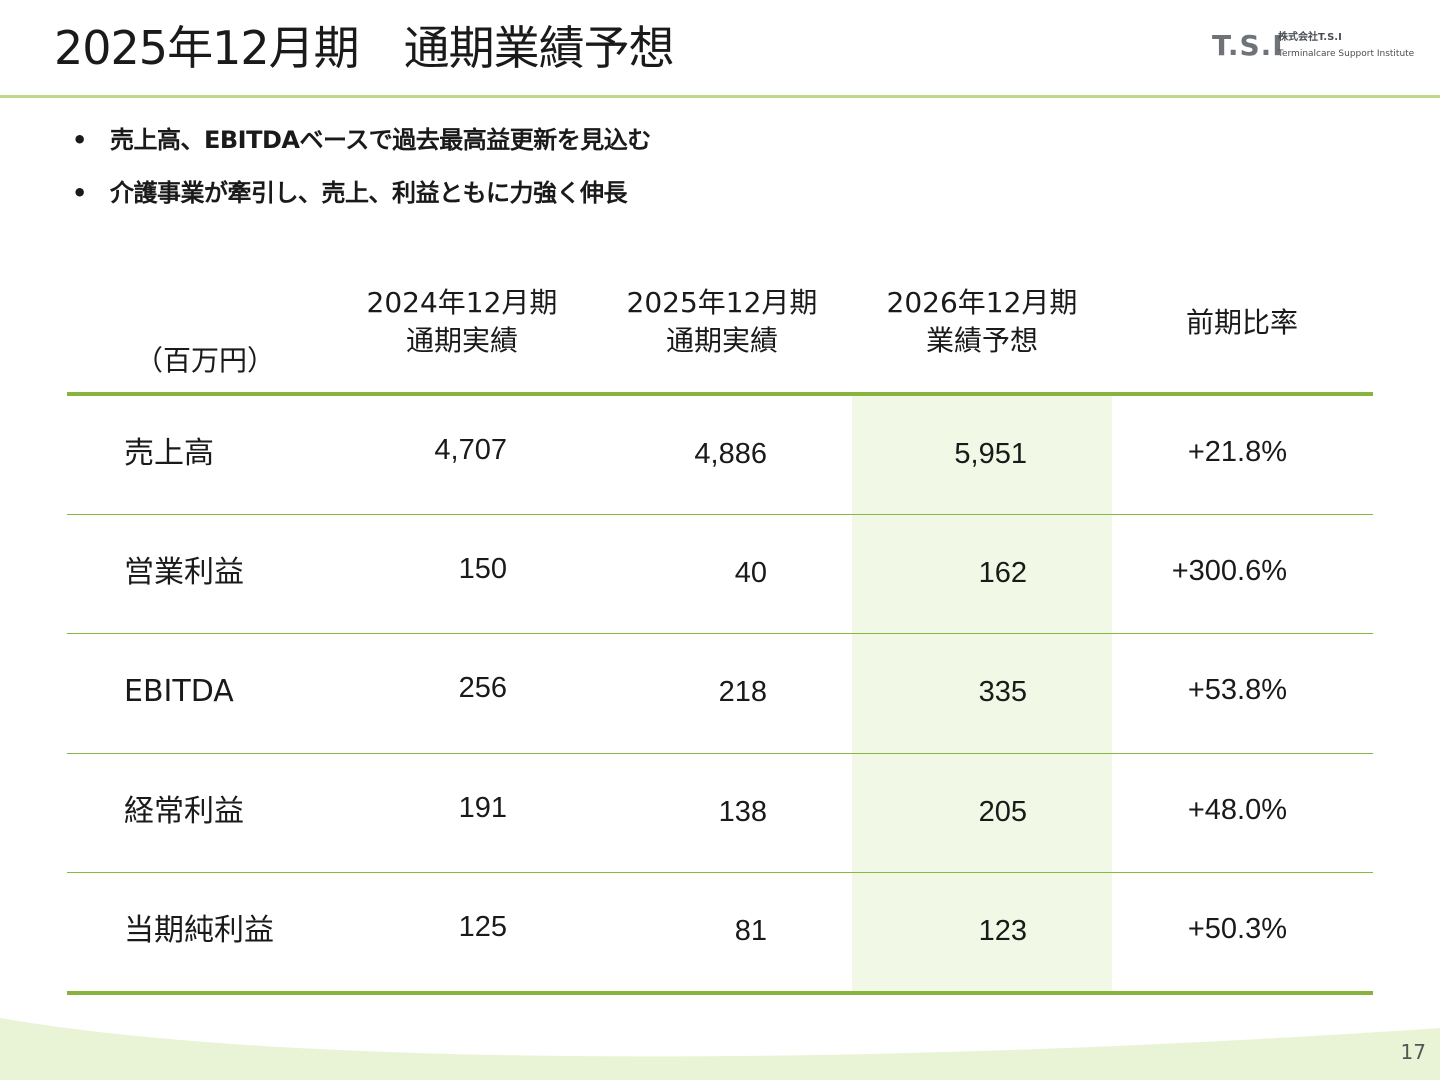  I want to click on page-title: 2025年12月期 通期業績予想, so click(364, 48).